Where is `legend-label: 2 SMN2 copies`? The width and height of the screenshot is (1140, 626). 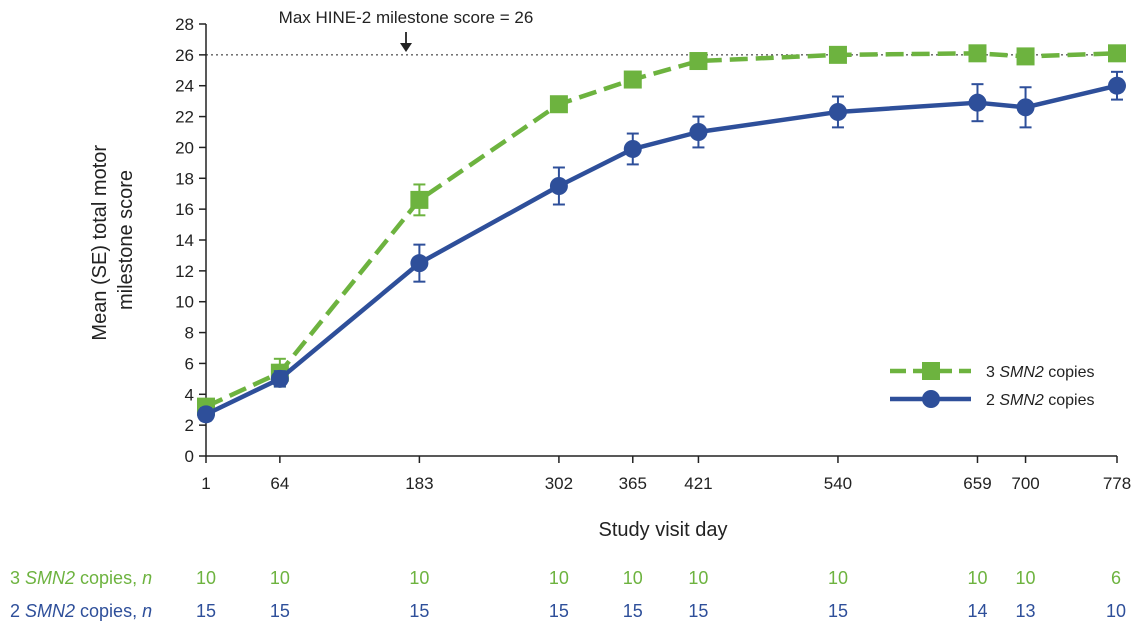 legend-label: 2 SMN2 copies is located at coordinates (1040, 400).